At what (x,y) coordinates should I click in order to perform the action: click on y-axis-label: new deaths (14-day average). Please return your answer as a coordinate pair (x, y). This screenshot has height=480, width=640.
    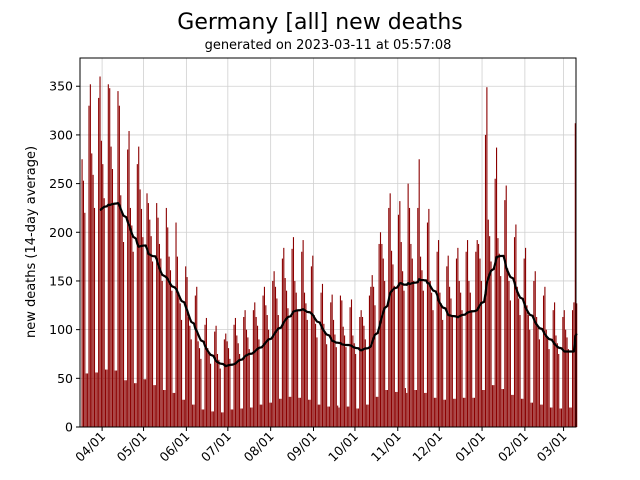
    Looking at the image, I should click on (31, 242).